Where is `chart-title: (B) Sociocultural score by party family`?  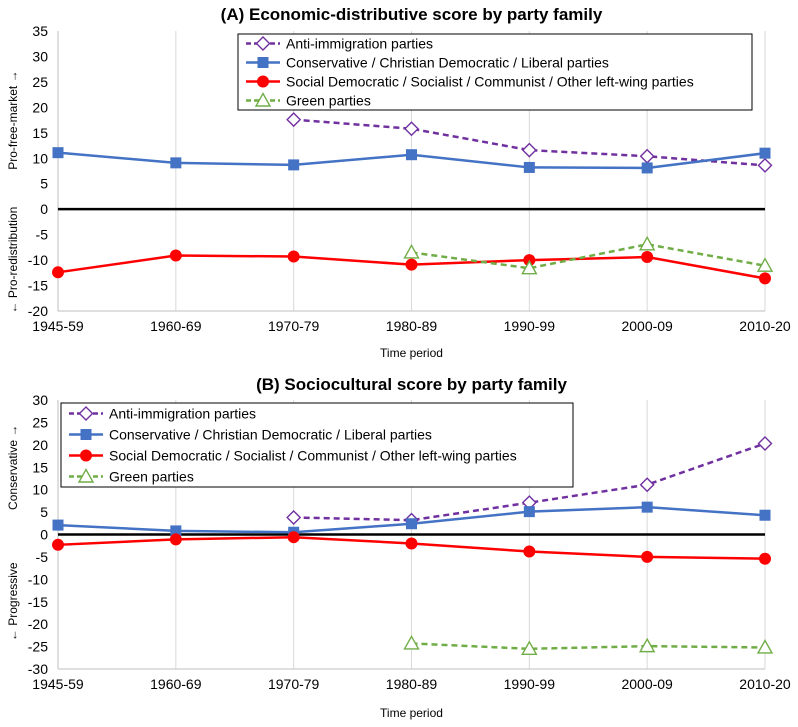
chart-title: (B) Sociocultural score by party family is located at coordinates (411, 384).